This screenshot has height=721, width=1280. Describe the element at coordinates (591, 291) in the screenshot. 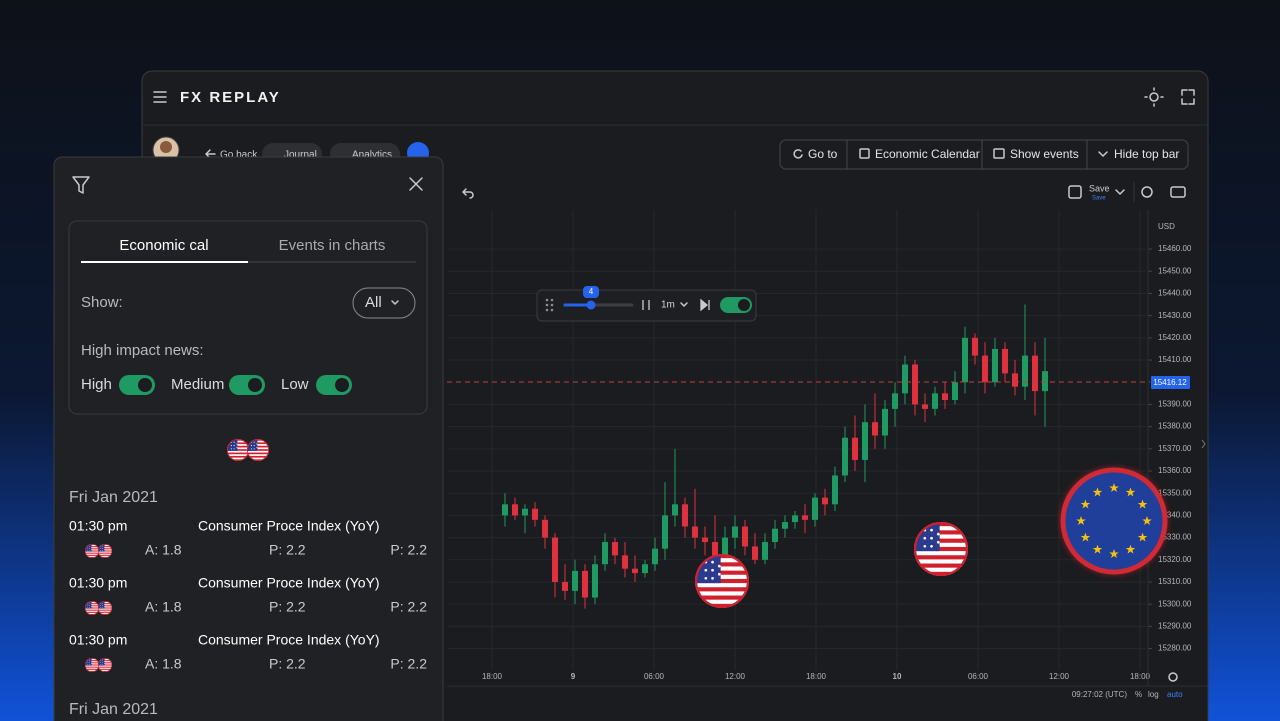

I see `speed: 4` at that location.